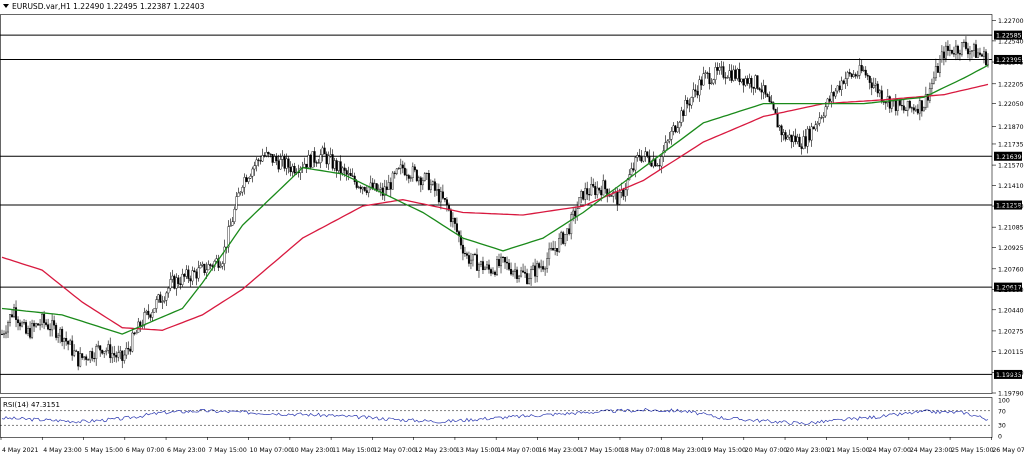 The height and width of the screenshot is (458, 1024). Describe the element at coordinates (1011, 373) in the screenshot. I see `price-tick-label: 1.19950` at that location.